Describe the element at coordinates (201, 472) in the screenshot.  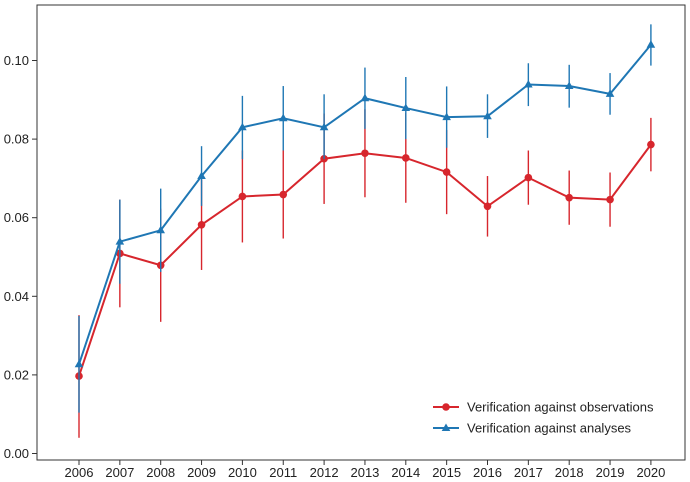
I see `x-tick-label: 2009` at that location.